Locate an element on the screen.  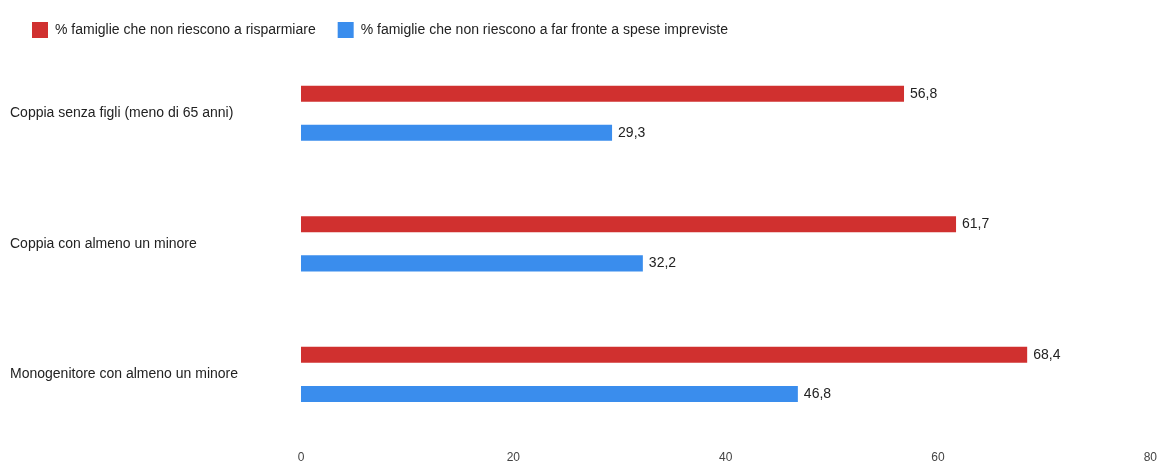
data-label: 68,4 is located at coordinates (1047, 353).